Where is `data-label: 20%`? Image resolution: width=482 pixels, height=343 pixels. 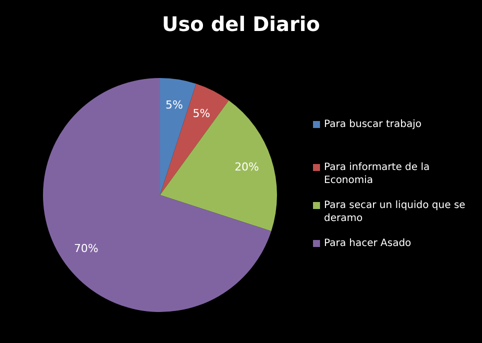
data-label: 20% is located at coordinates (247, 167).